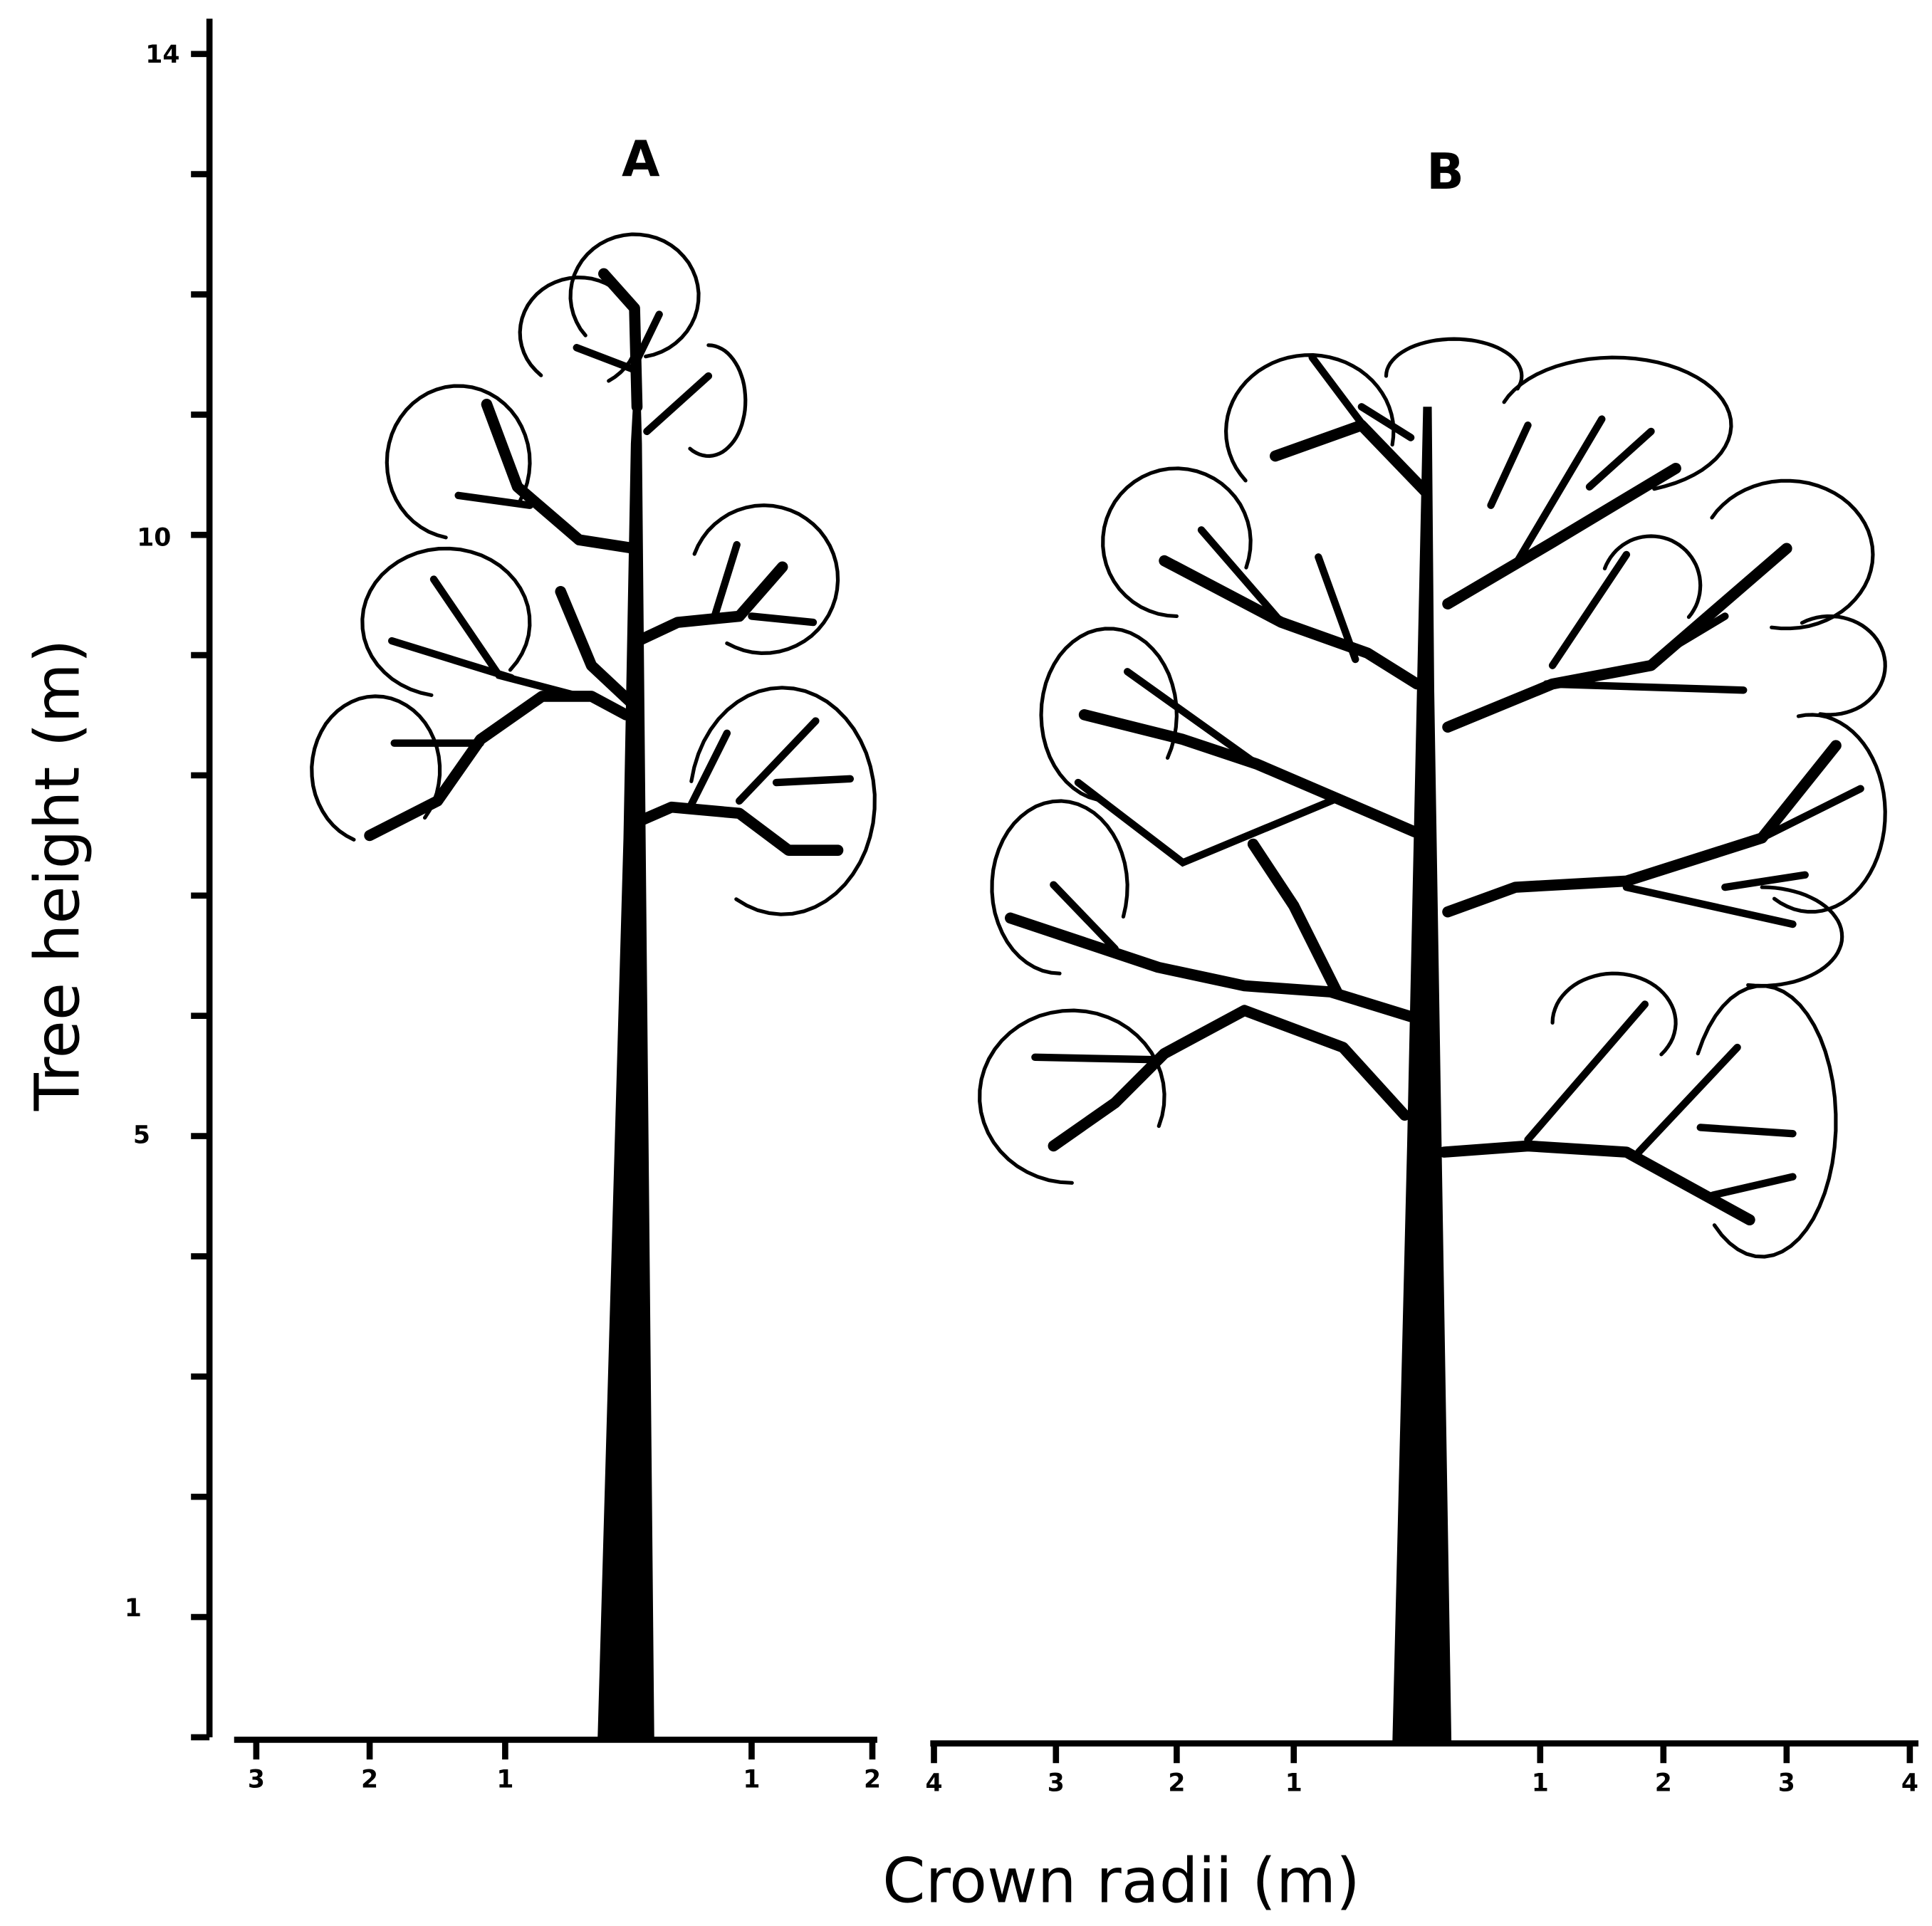  What do you see at coordinates (133, 1608) in the screenshot?
I see `y-tick-label: 1` at bounding box center [133, 1608].